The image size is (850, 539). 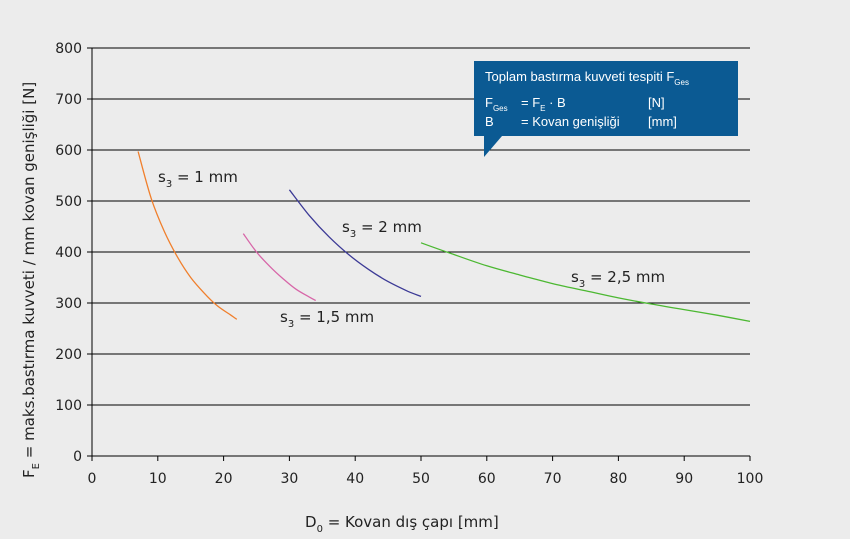 I want to click on series-label-s3-1: s3 = 1 mm, so click(x=198, y=179).